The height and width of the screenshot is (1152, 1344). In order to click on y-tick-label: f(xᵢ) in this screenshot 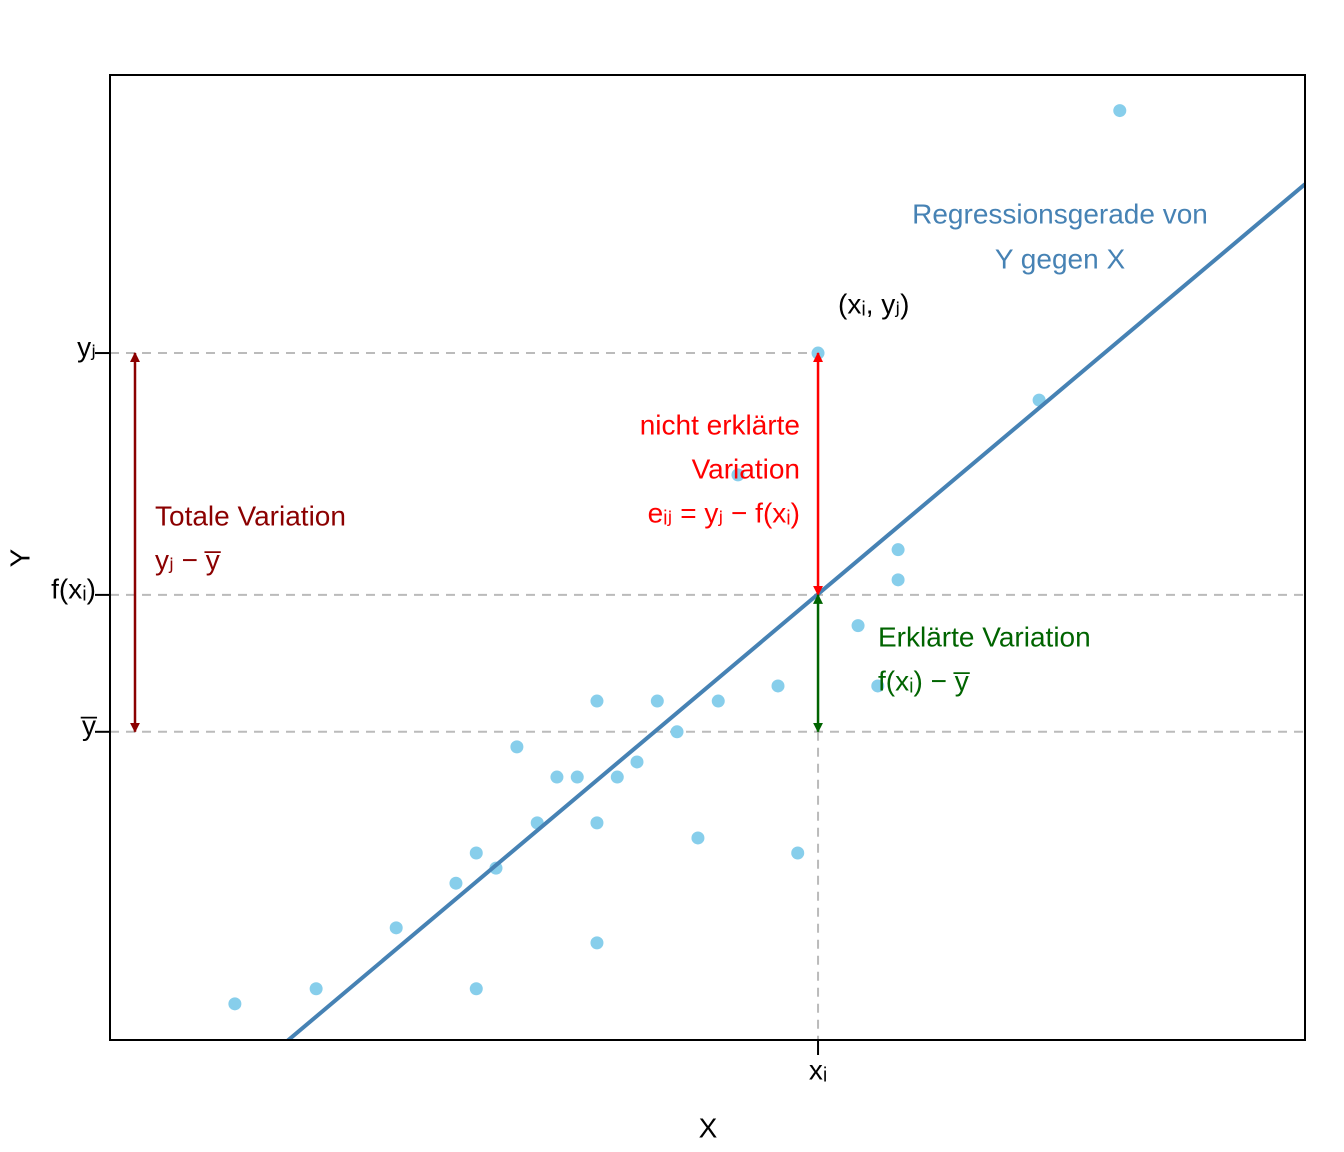, I will do `click(73, 588)`.